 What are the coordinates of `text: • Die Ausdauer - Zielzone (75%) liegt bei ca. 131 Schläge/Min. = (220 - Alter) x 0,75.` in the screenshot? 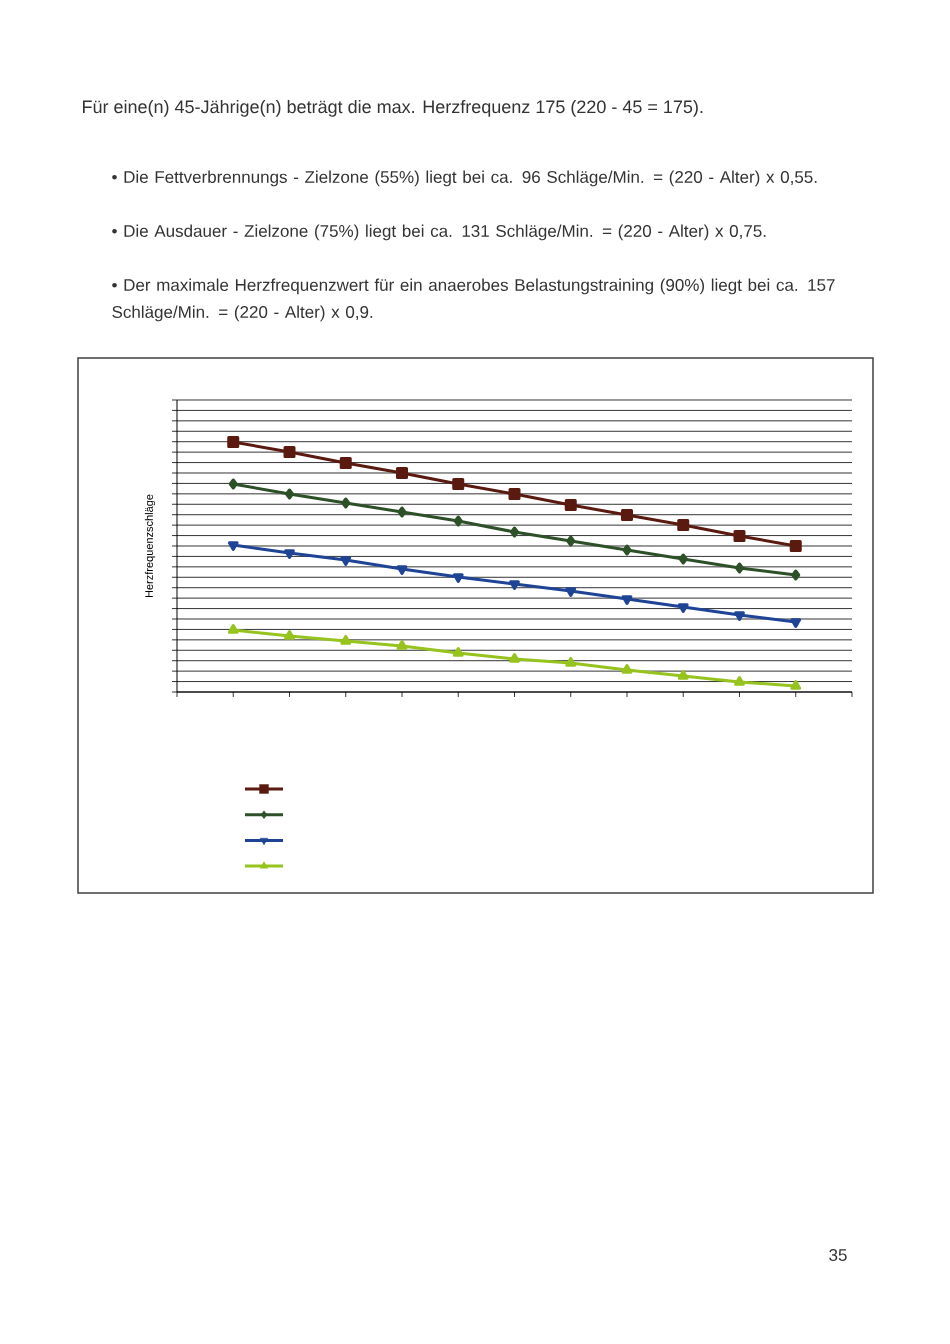 It's located at (439, 232).